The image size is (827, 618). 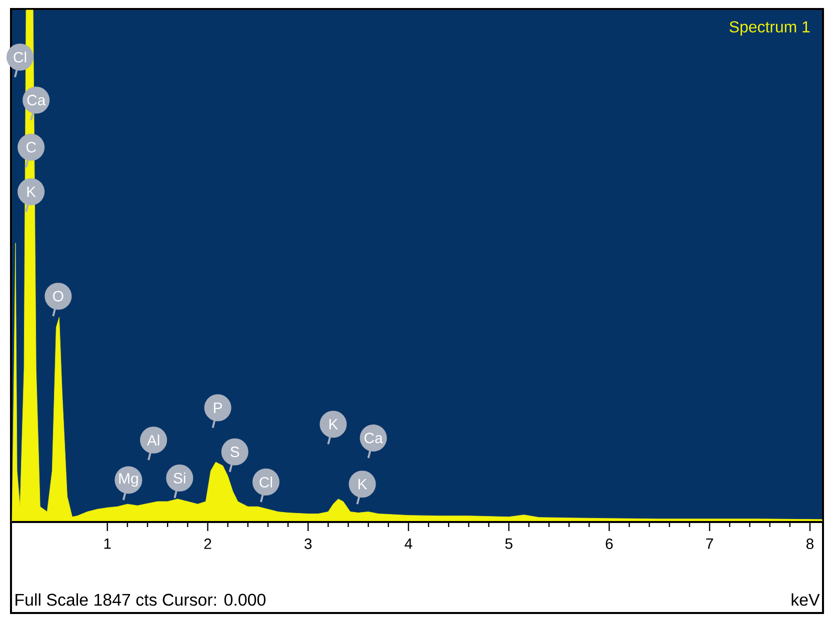 I want to click on x-tick-label: 2, so click(x=208, y=543).